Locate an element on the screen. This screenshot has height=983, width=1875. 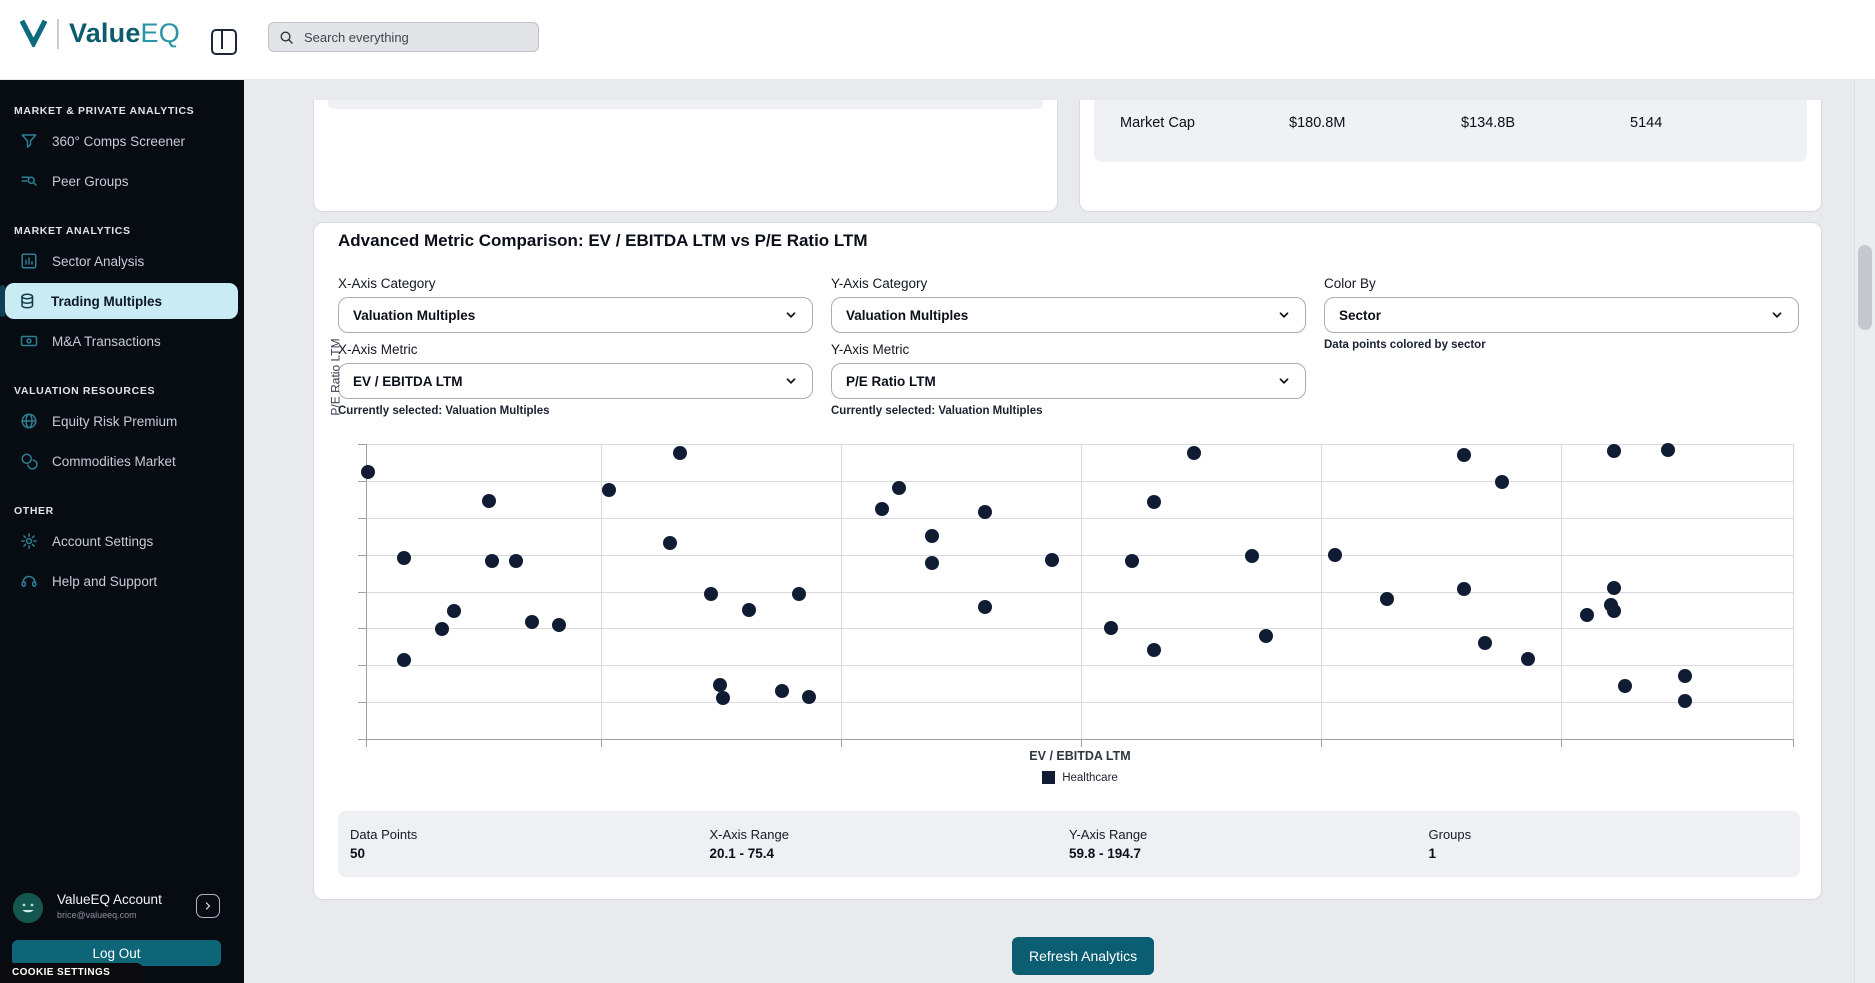
x-axis-metric-label: X-Axis Metric is located at coordinates (378, 349).